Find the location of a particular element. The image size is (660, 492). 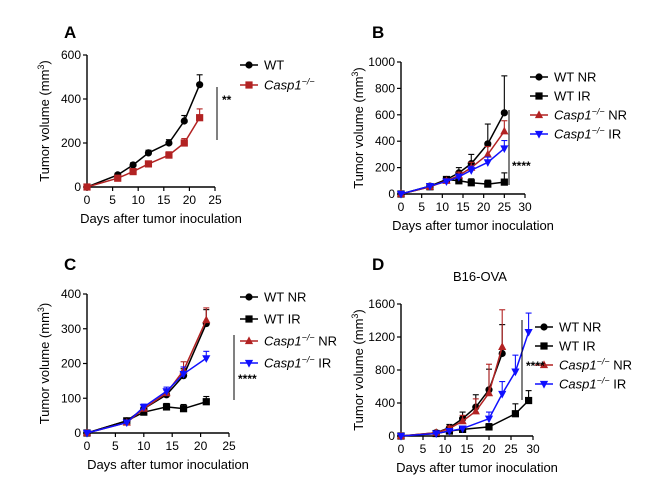

panel-letter: A is located at coordinates (70, 32).